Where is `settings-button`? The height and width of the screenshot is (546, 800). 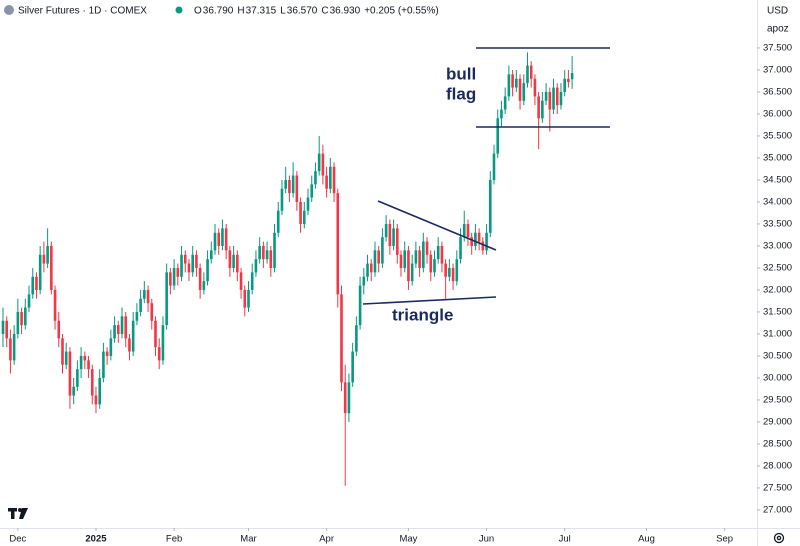 settings-button is located at coordinates (779, 538).